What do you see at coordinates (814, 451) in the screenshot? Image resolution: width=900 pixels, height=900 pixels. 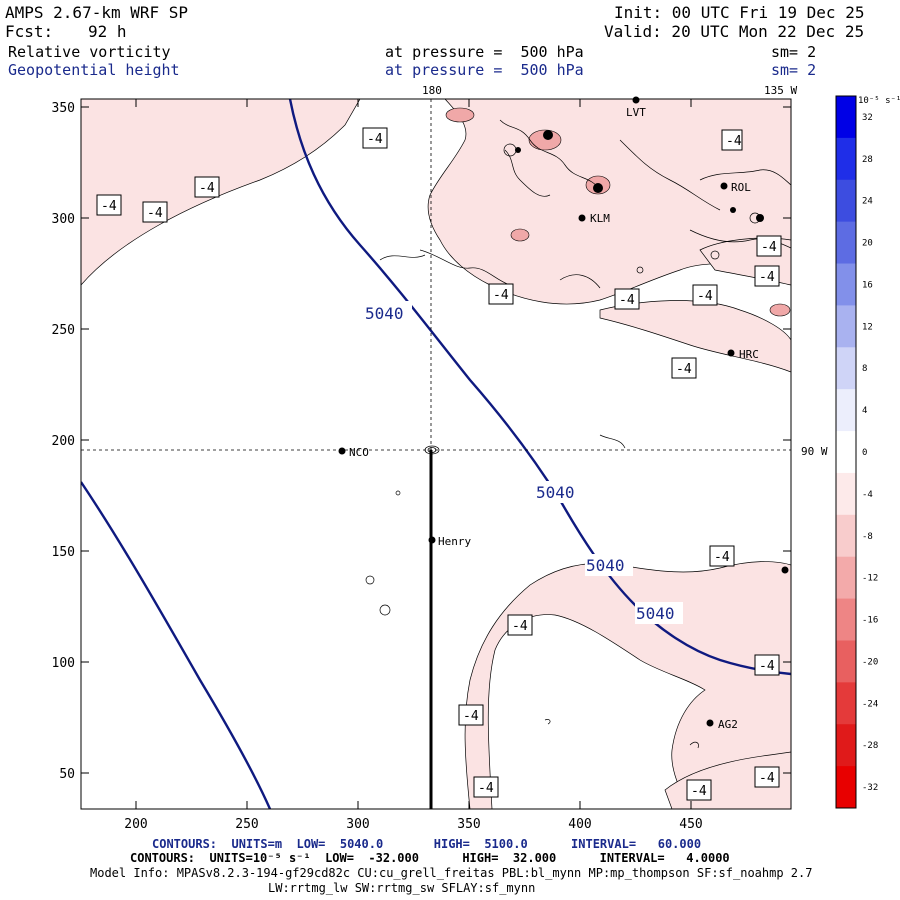 I see `meridian-label-90w: 90 W` at bounding box center [814, 451].